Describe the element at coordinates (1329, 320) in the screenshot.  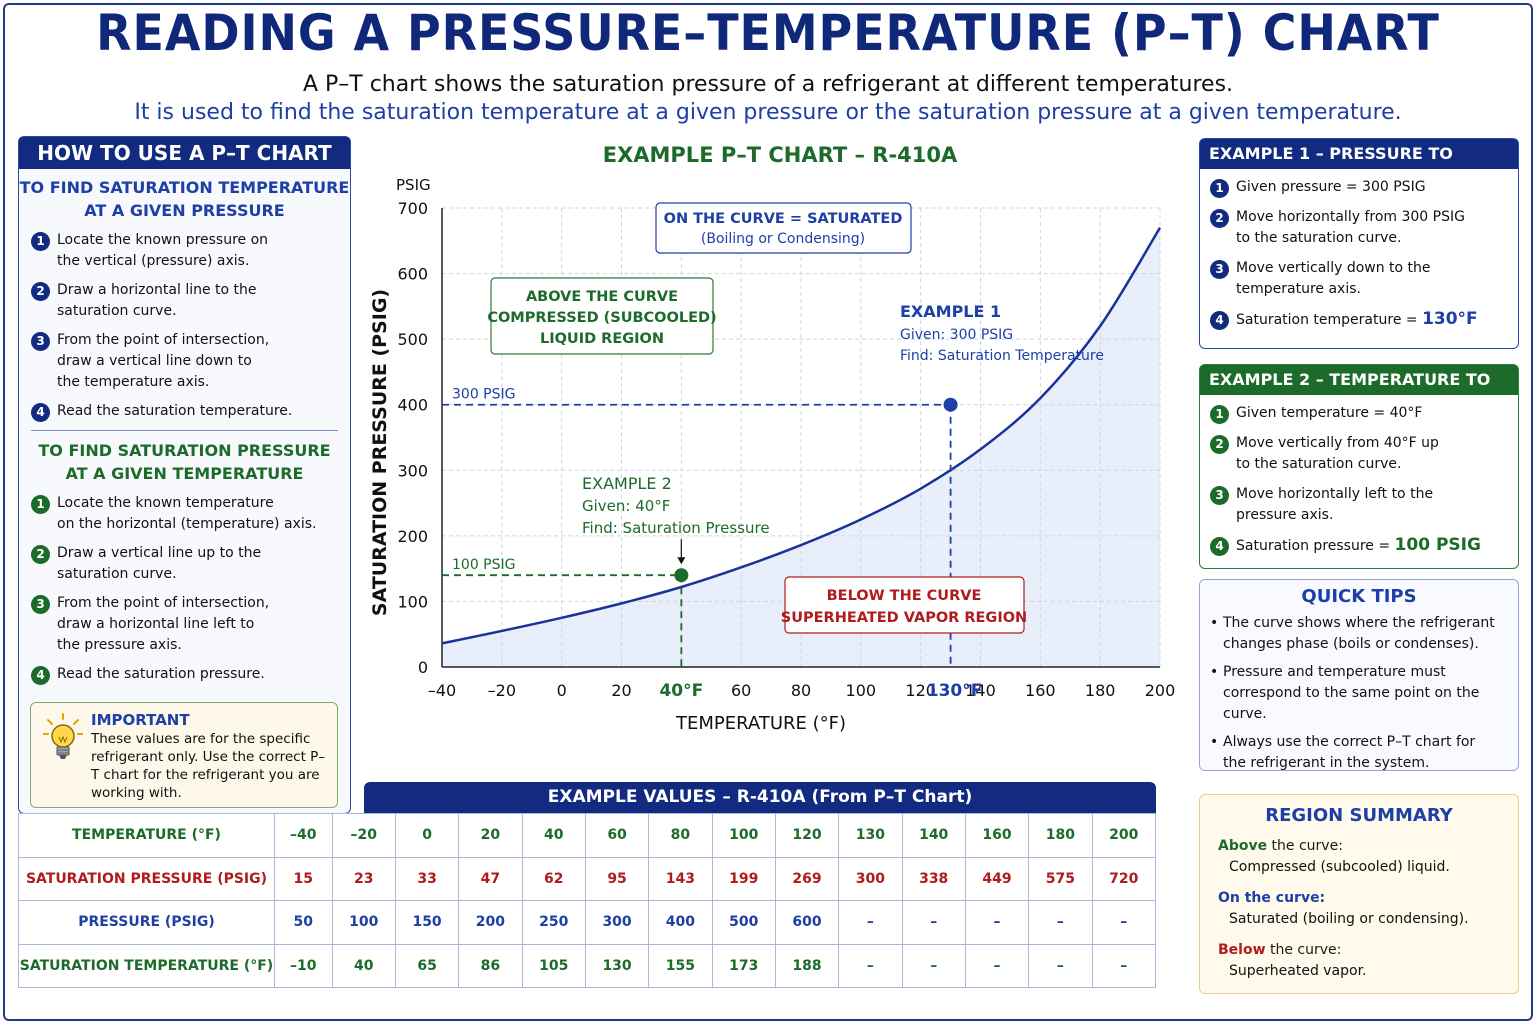
I see `step-text-main: Saturation temperature =` at that location.